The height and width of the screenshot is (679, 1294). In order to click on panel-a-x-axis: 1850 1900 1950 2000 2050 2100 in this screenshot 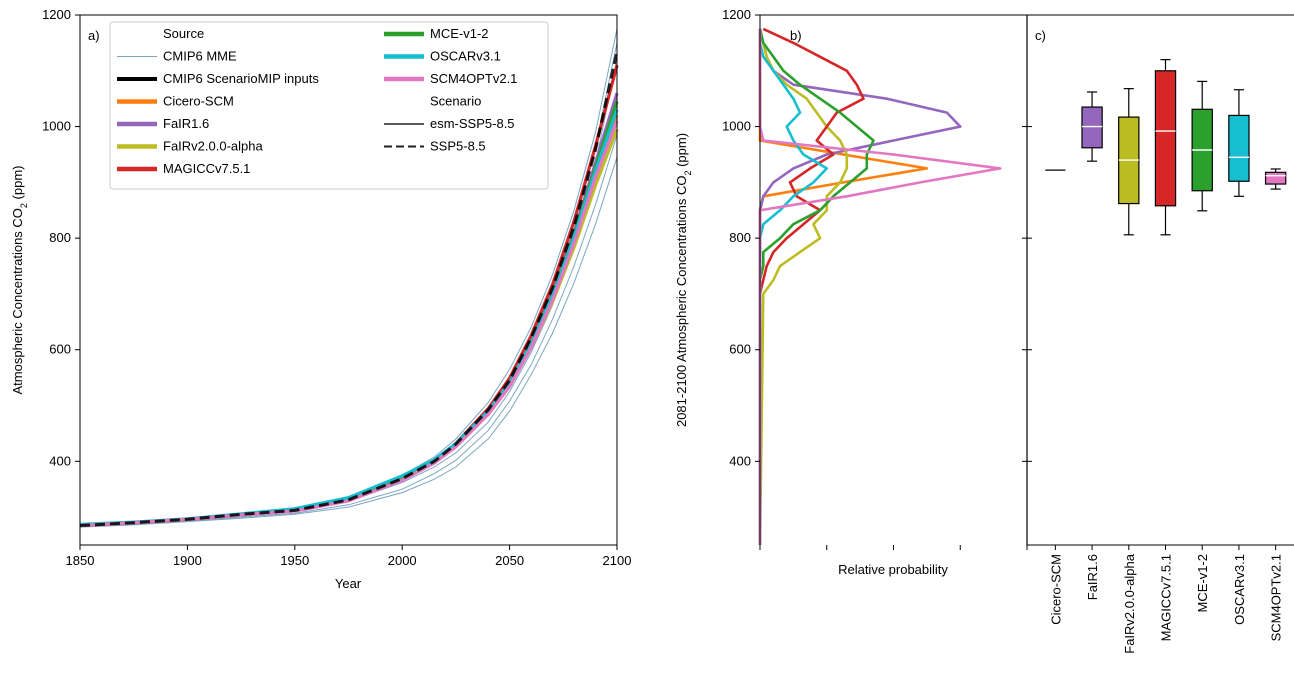, I will do `click(349, 556)`.